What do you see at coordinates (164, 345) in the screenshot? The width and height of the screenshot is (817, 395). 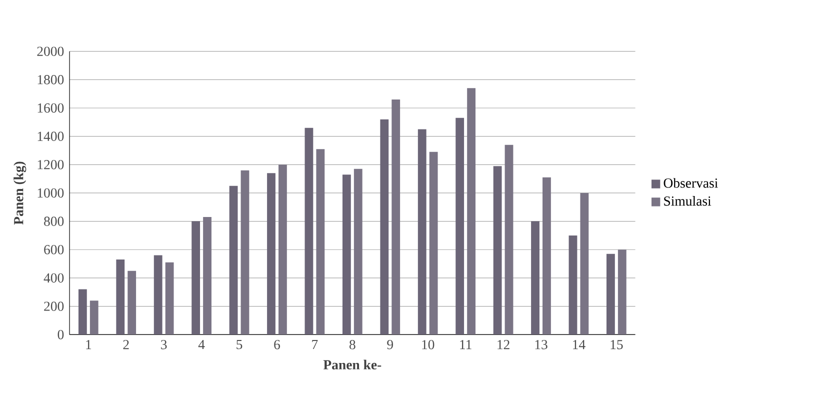 I see `x-tick-label: 3` at bounding box center [164, 345].